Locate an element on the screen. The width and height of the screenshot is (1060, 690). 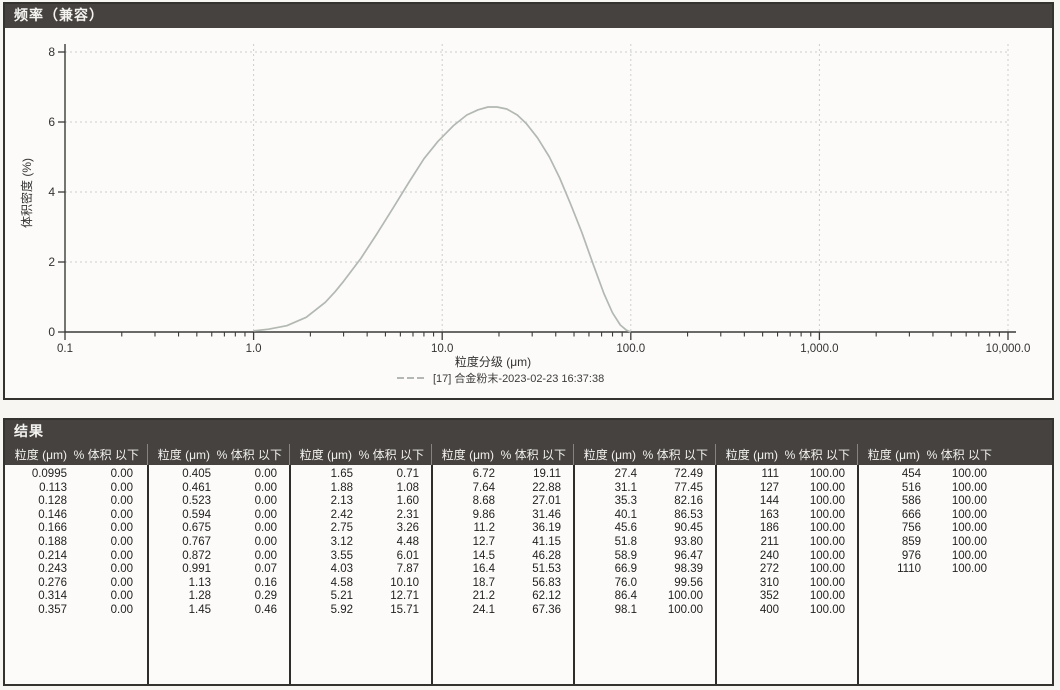
table-row: 0.113 0.00 is located at coordinates (76, 489).